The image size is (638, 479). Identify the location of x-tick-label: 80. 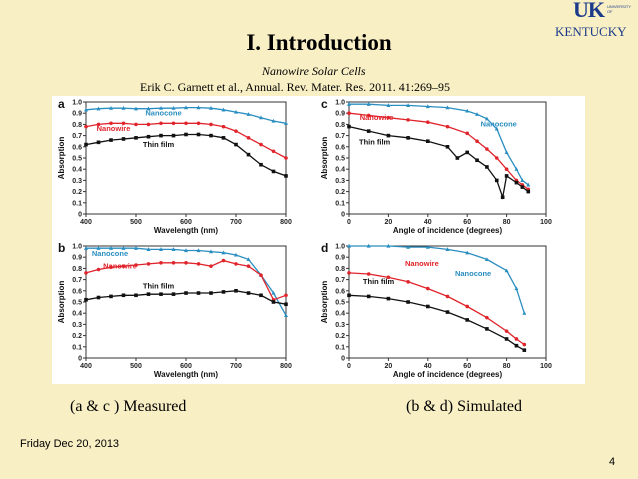
(507, 222).